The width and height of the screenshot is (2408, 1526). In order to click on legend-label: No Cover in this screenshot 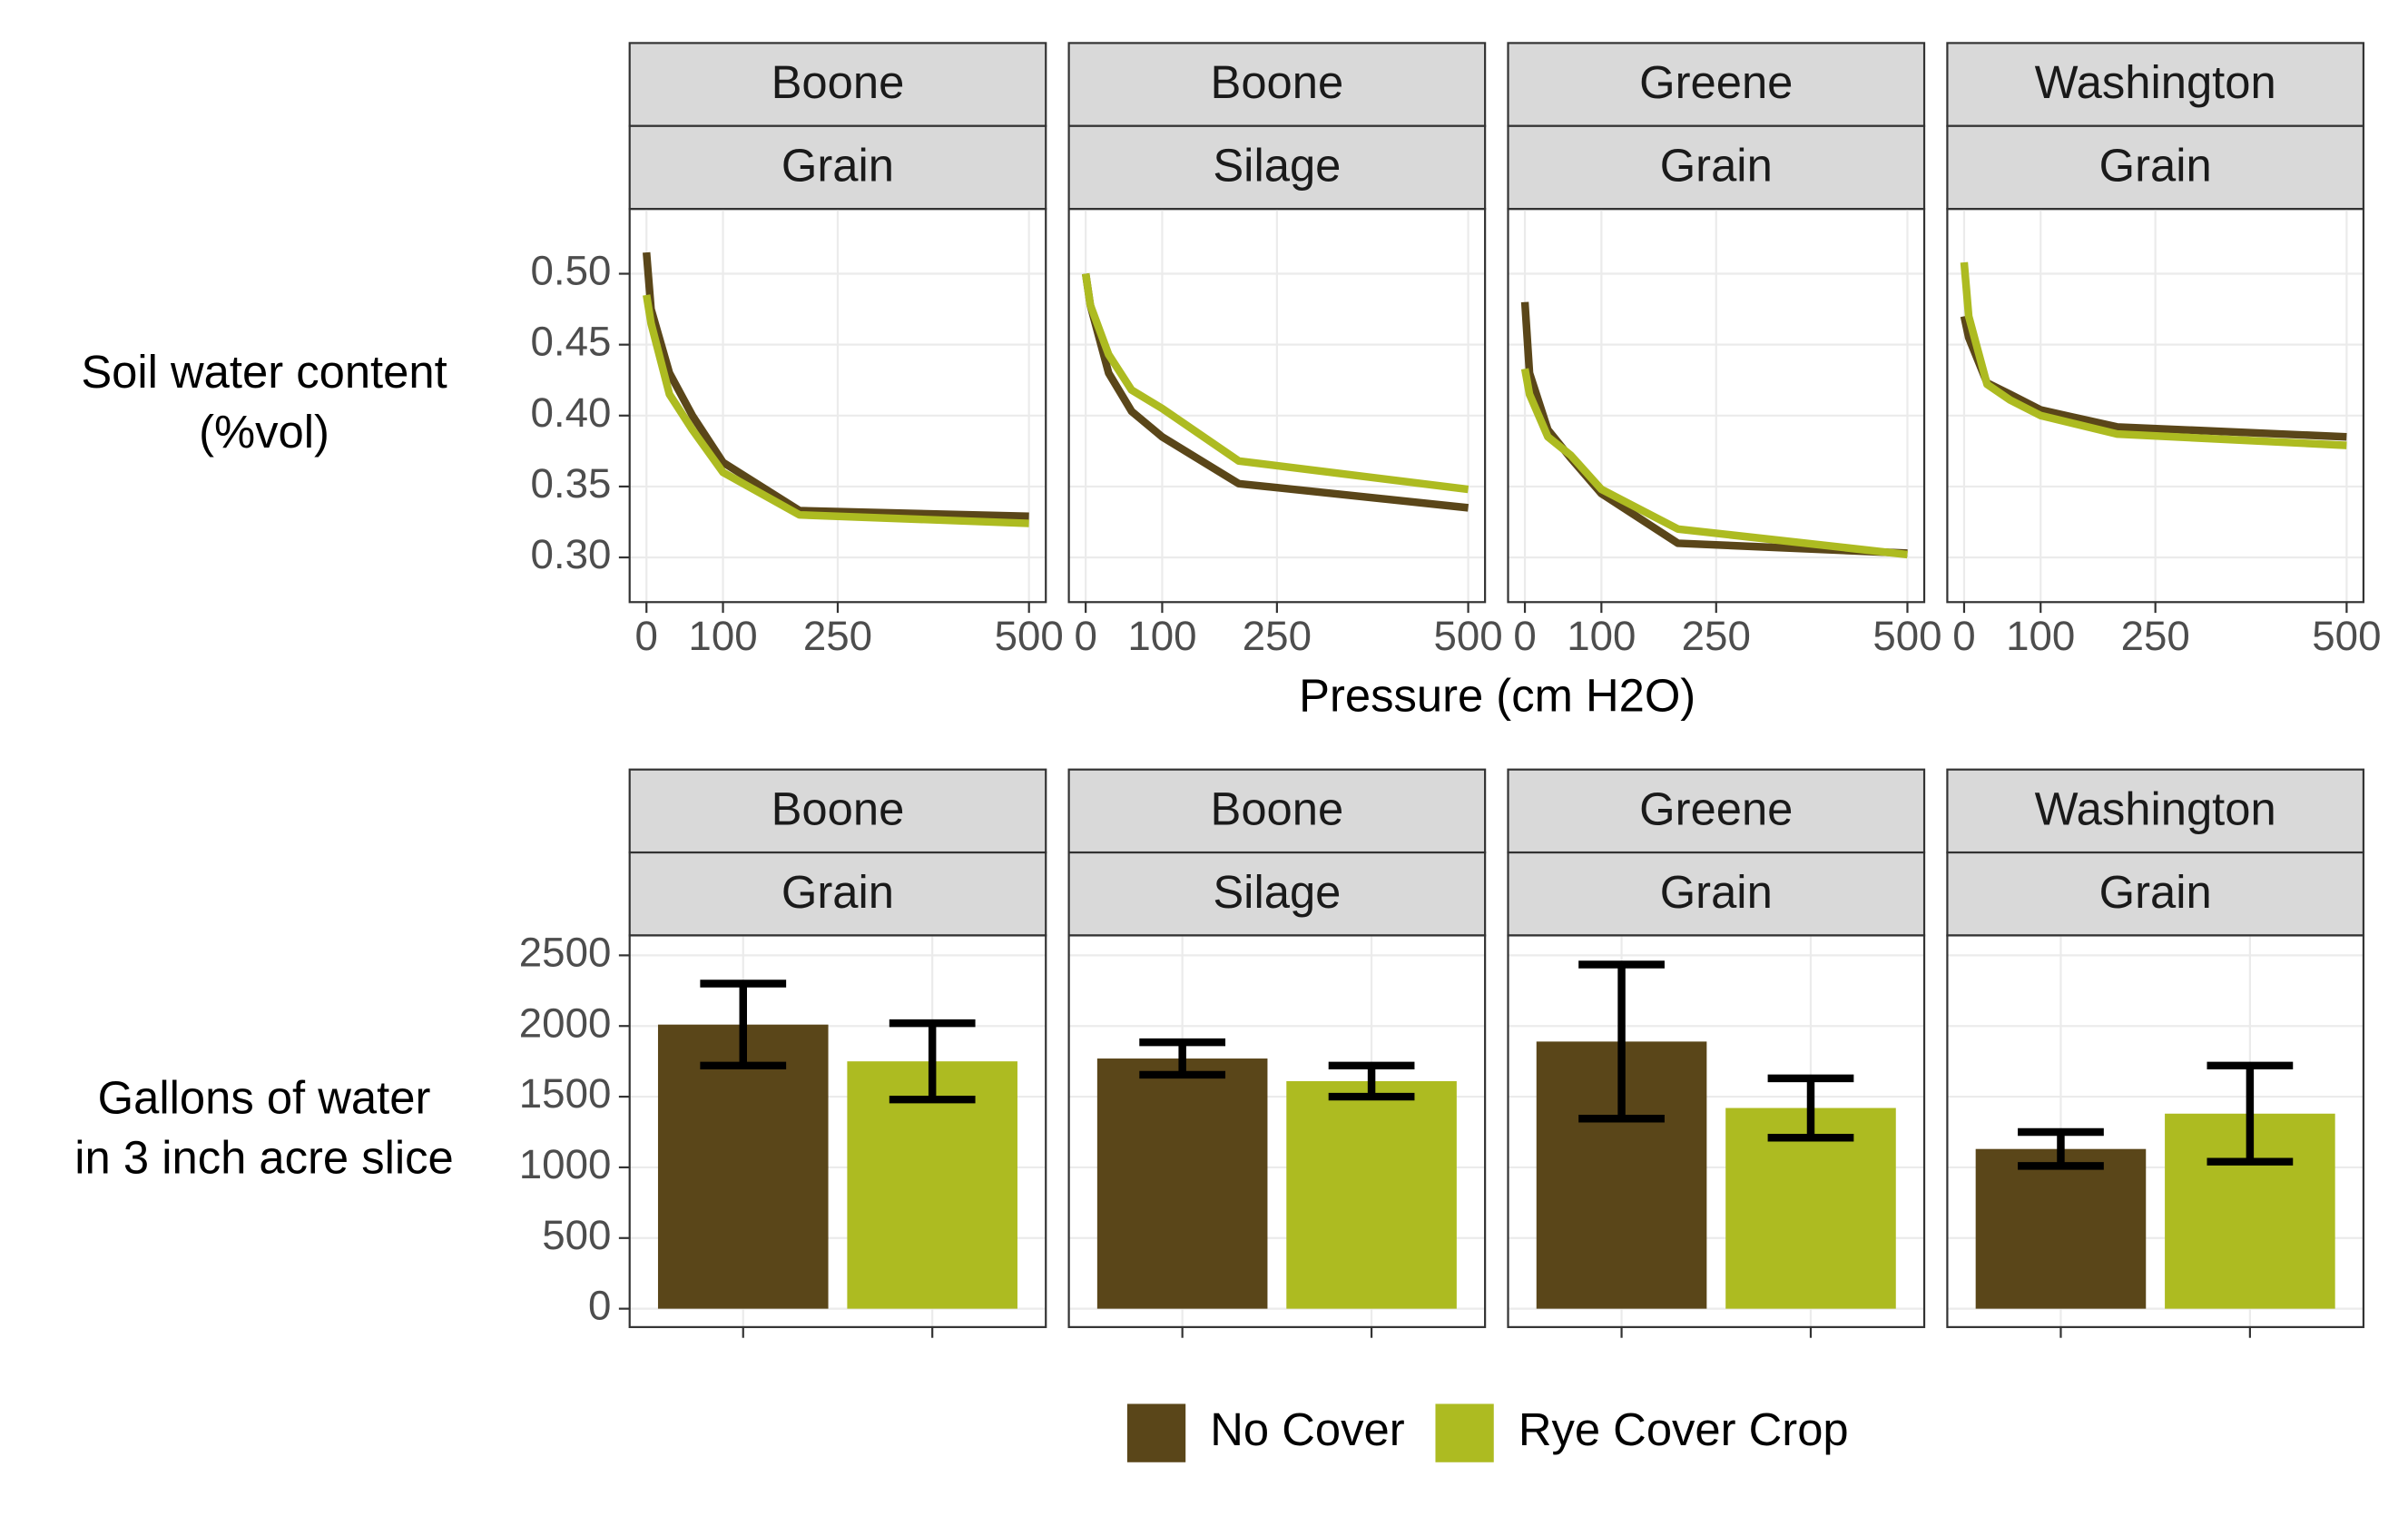, I will do `click(1307, 1429)`.